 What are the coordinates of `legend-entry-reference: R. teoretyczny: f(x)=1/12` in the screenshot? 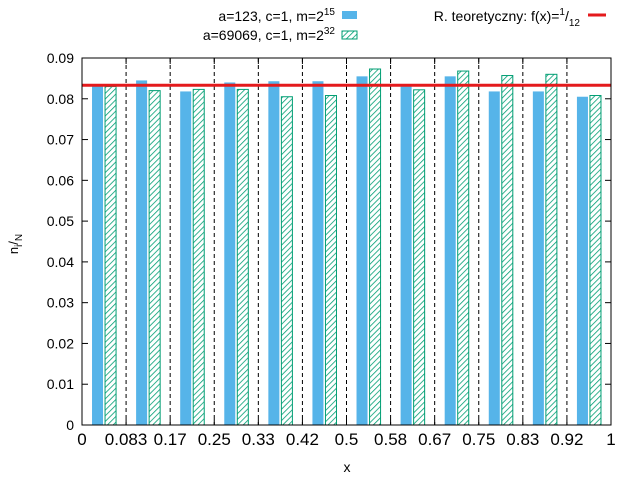 It's located at (520, 18).